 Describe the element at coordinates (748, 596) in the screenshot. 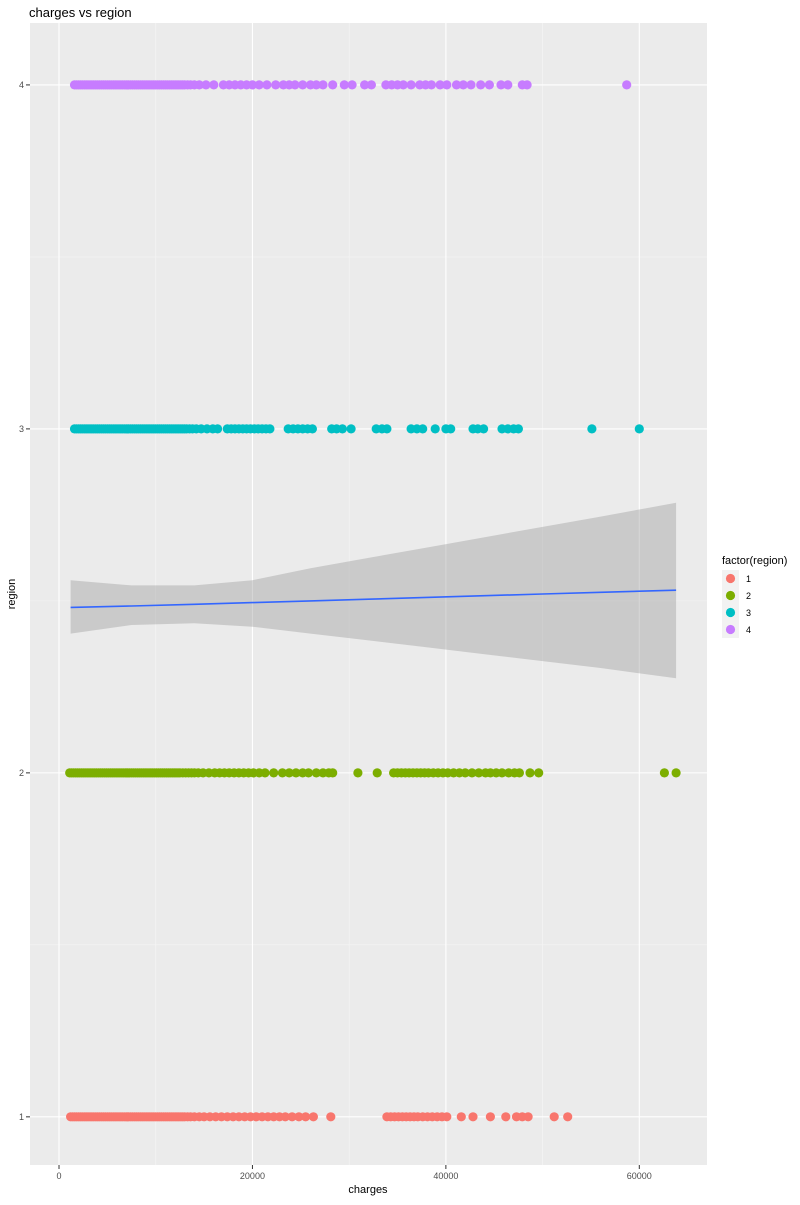

I see `legend-key-label: 2` at that location.